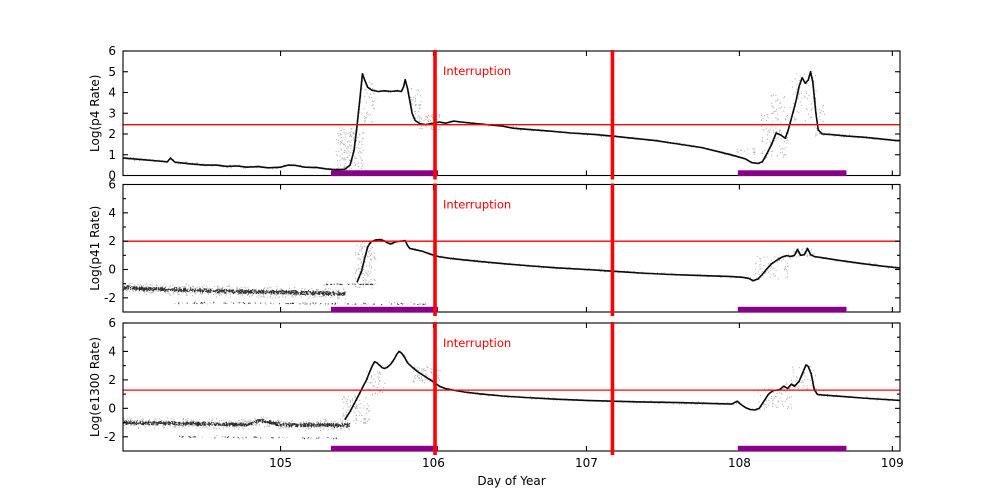  I want to click on x-tick-label: 106, so click(433, 463).